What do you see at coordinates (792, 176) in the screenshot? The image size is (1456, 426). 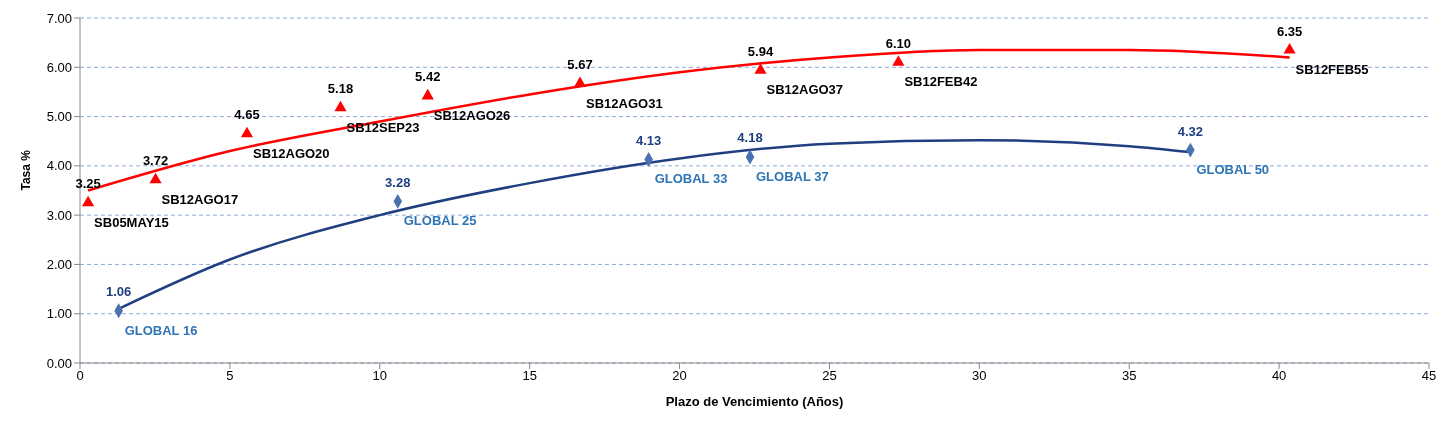 I see `annotation: GLOBAL 37` at bounding box center [792, 176].